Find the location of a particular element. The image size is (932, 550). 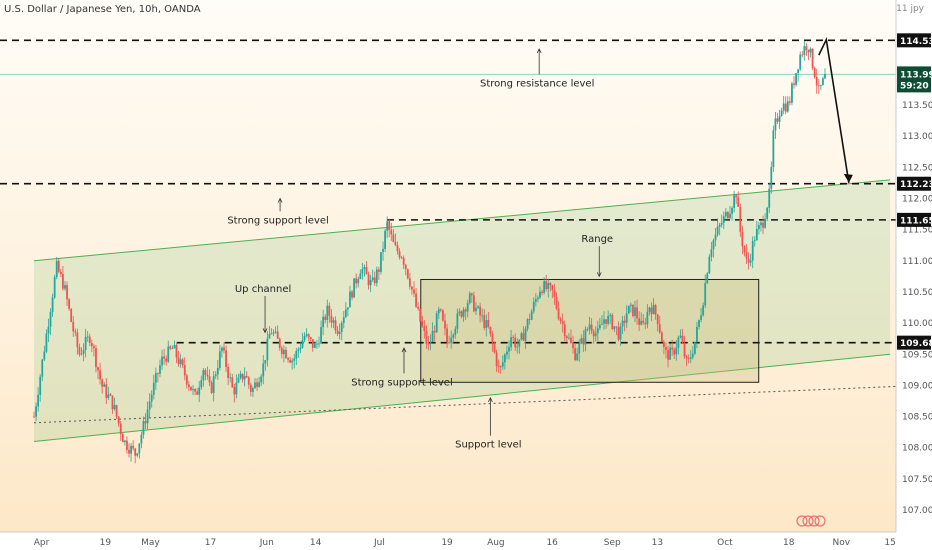

channel-lower-line is located at coordinates (462, 397).